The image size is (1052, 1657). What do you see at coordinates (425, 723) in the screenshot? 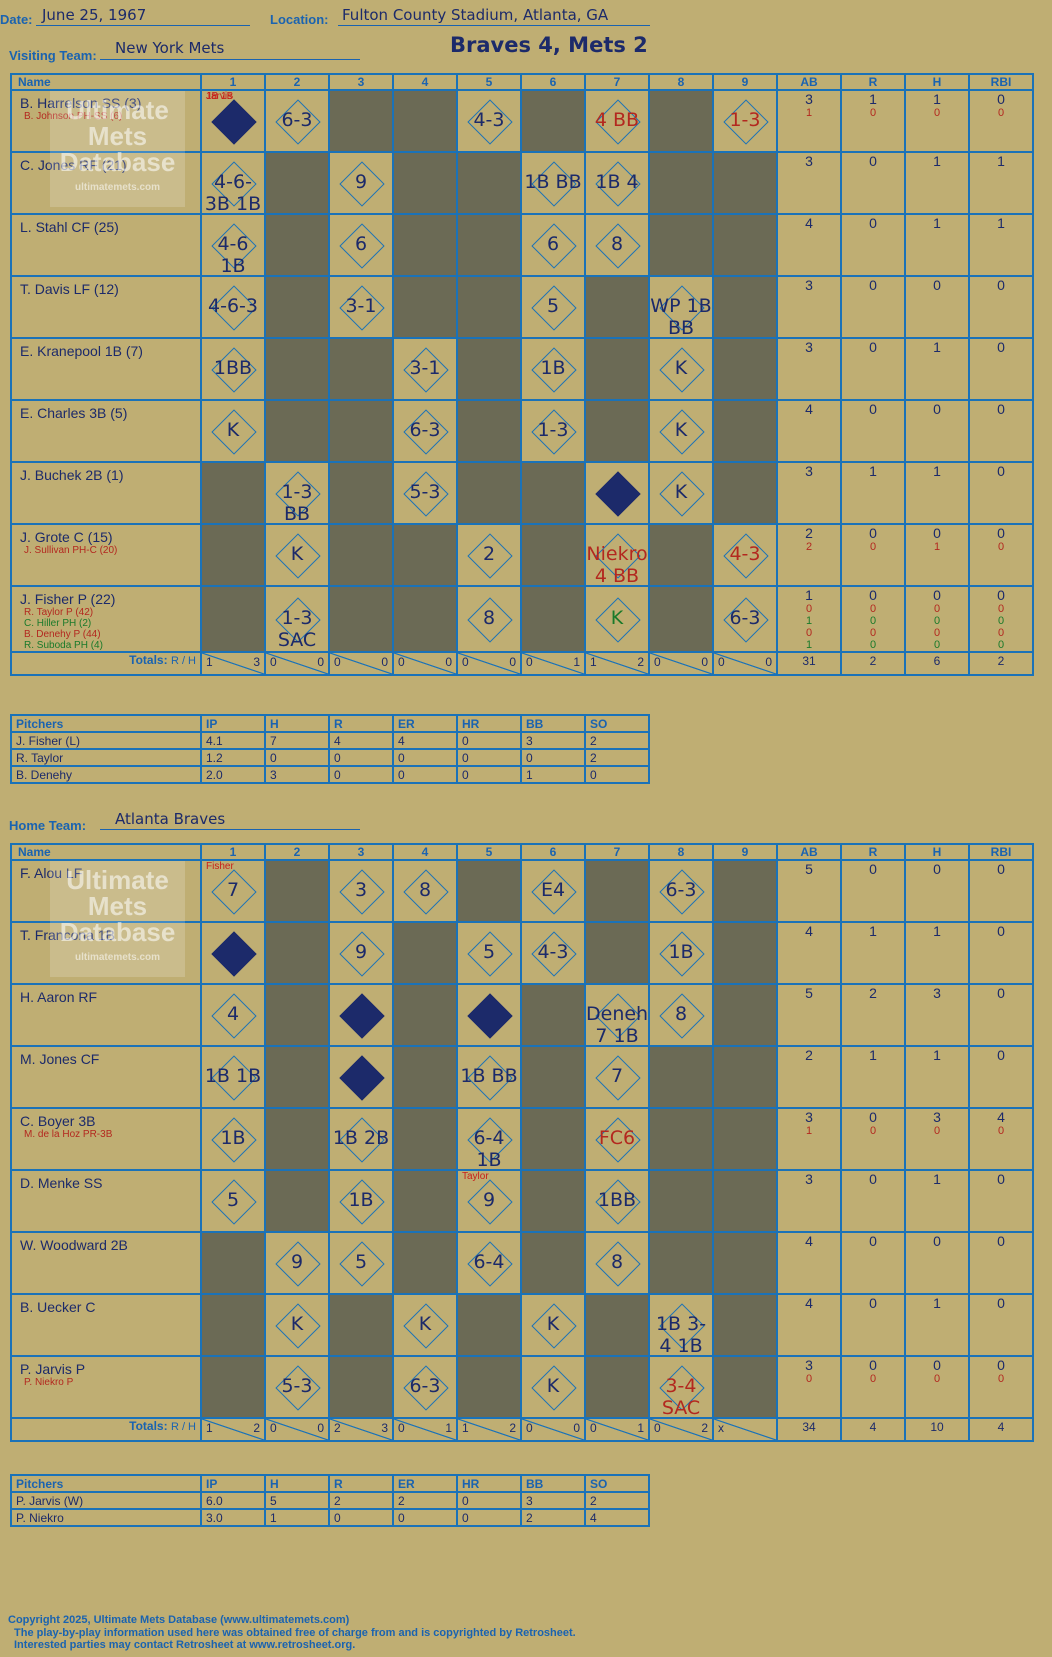
I see `pitchers-header-cell: ER` at bounding box center [425, 723].